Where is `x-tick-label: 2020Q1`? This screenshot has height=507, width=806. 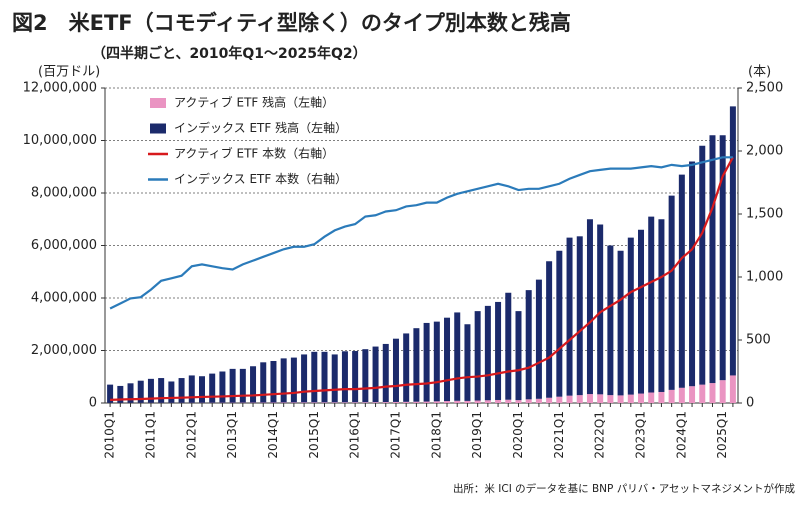 x-tick-label: 2020Q1 is located at coordinates (518, 435).